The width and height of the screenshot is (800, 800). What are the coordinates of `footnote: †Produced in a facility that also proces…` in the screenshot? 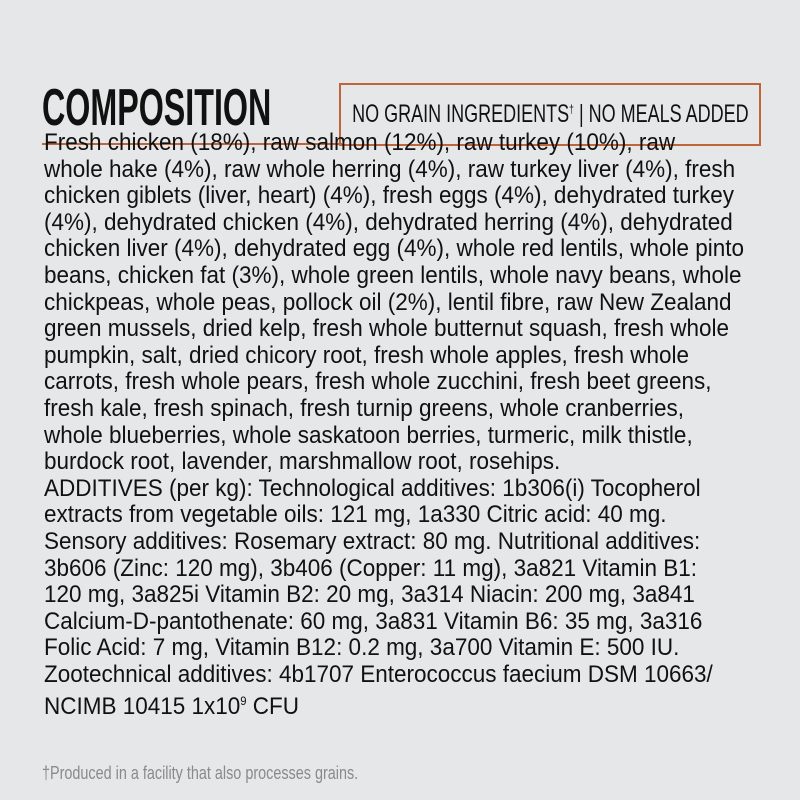 It's located at (200, 773).